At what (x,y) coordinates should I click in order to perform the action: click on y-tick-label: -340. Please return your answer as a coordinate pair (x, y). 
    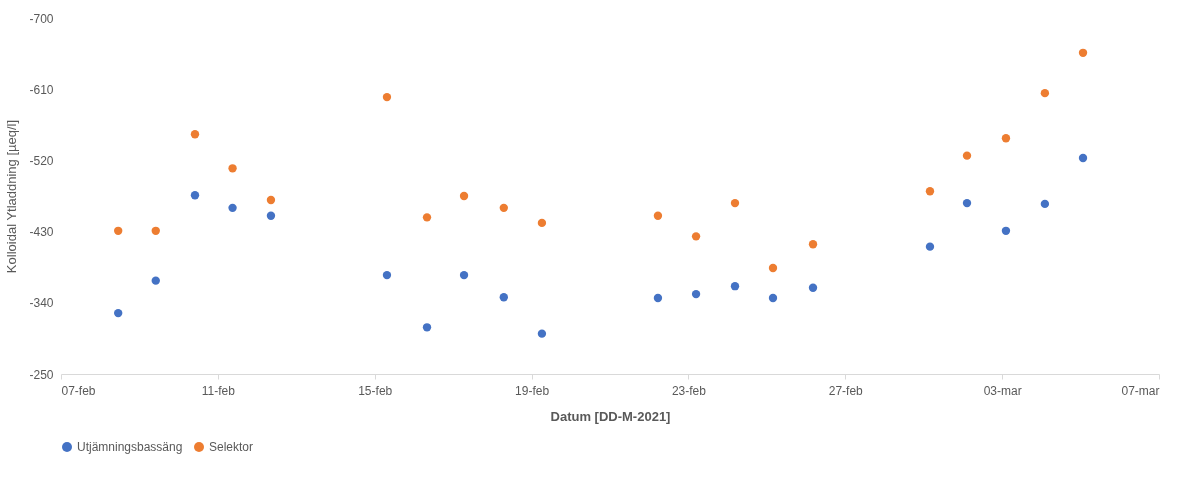
    Looking at the image, I should click on (41, 303).